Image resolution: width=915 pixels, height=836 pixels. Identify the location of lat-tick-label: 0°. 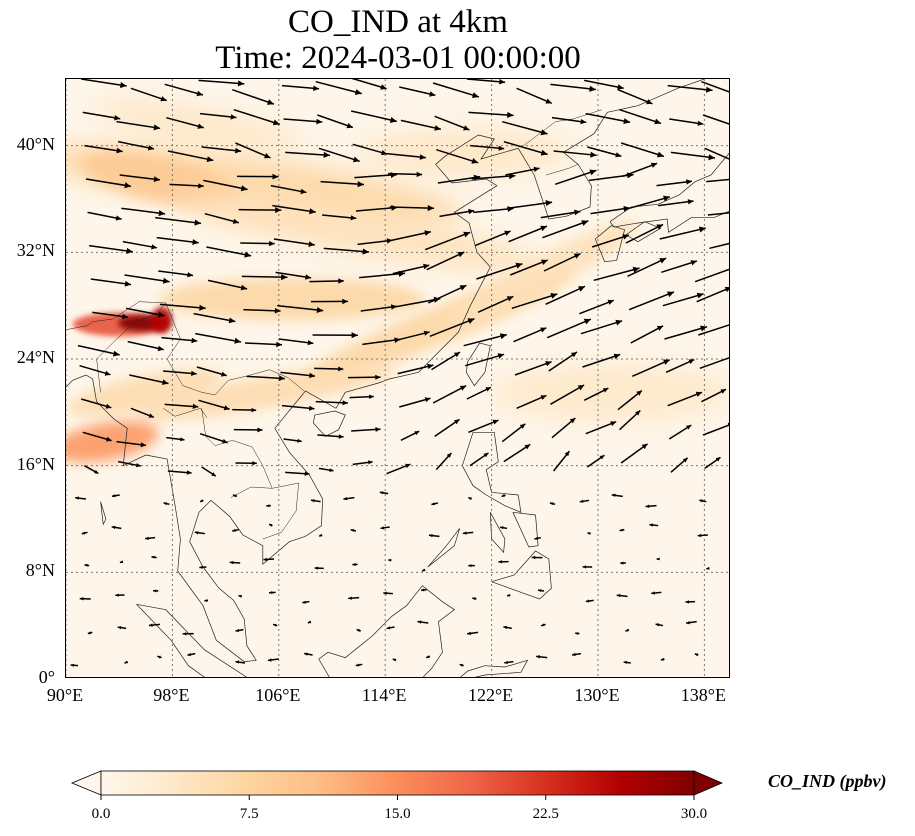
(46, 677).